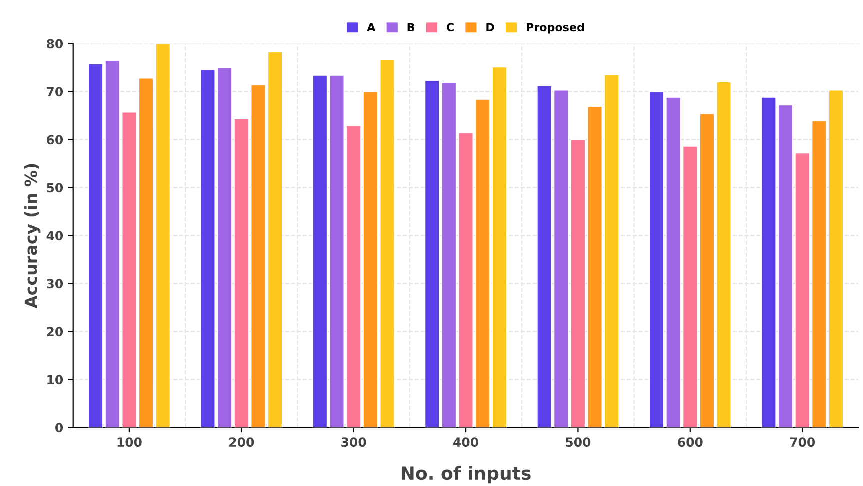 The width and height of the screenshot is (863, 486). What do you see at coordinates (450, 27) in the screenshot?
I see `legend-label: C` at bounding box center [450, 27].